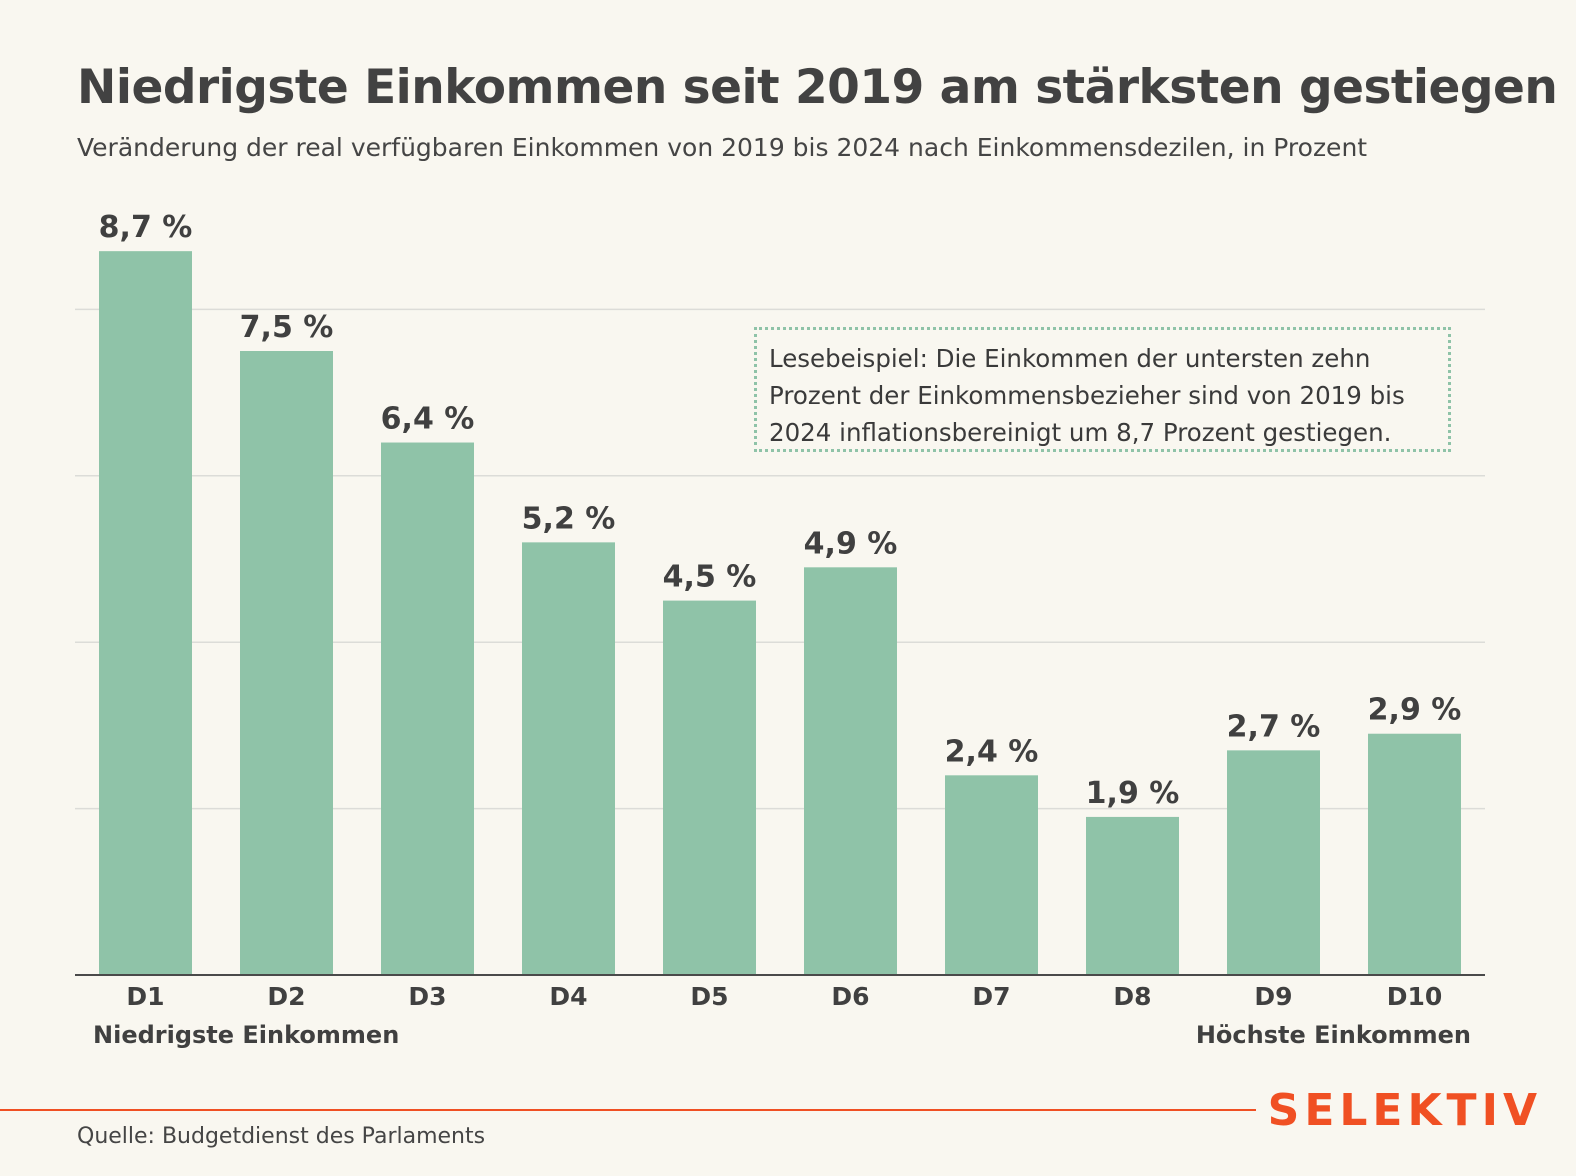 The width and height of the screenshot is (1576, 1176). What do you see at coordinates (281, 1136) in the screenshot?
I see `source-note: Quelle: Budgetdienst des Parlaments` at bounding box center [281, 1136].